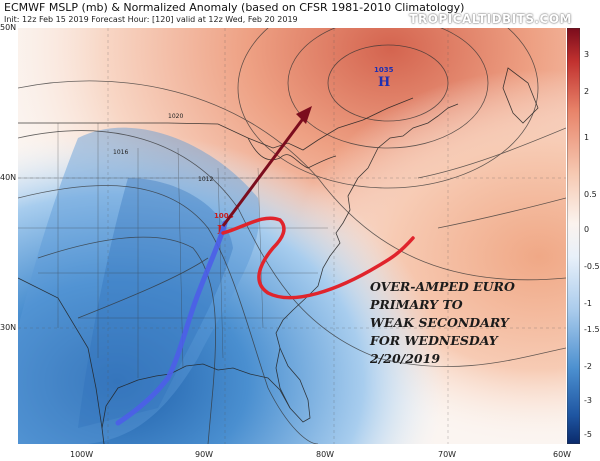  I want to click on primary-low-arrow, so click(264, 171).